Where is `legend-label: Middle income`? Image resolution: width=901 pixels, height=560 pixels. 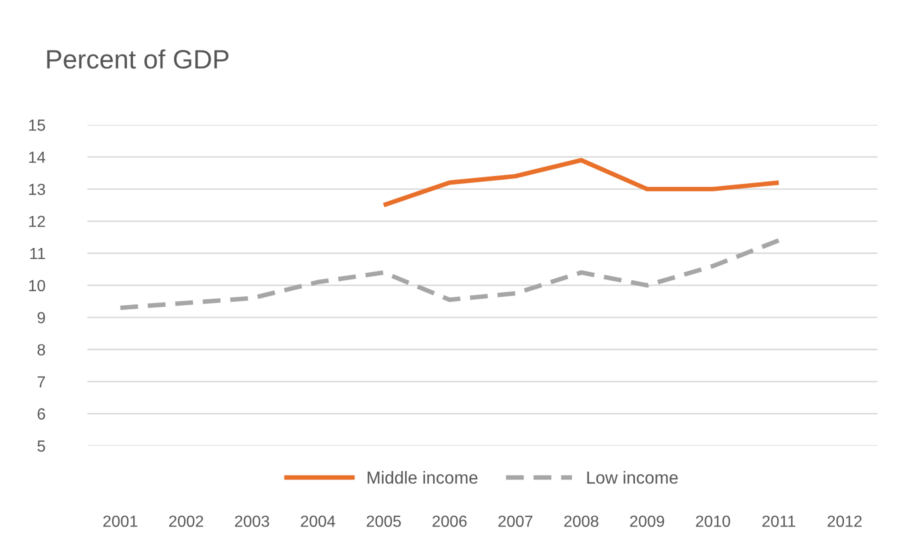 legend-label: Middle income is located at coordinates (423, 477).